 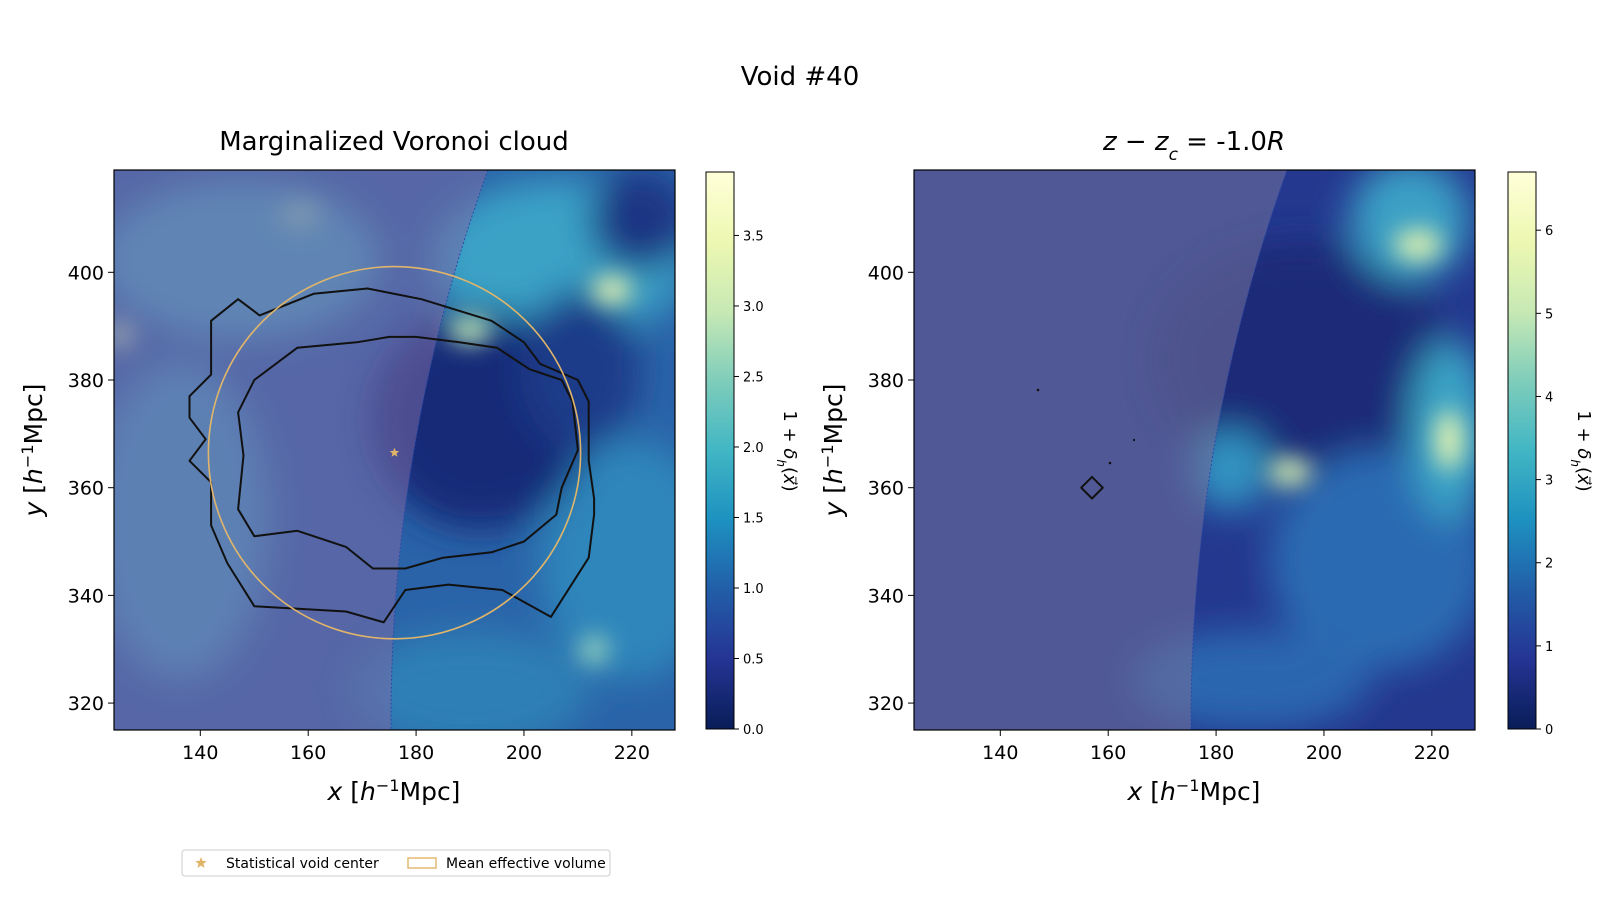 I want to click on colorbar-tick-label: 3.5, so click(x=753, y=236).